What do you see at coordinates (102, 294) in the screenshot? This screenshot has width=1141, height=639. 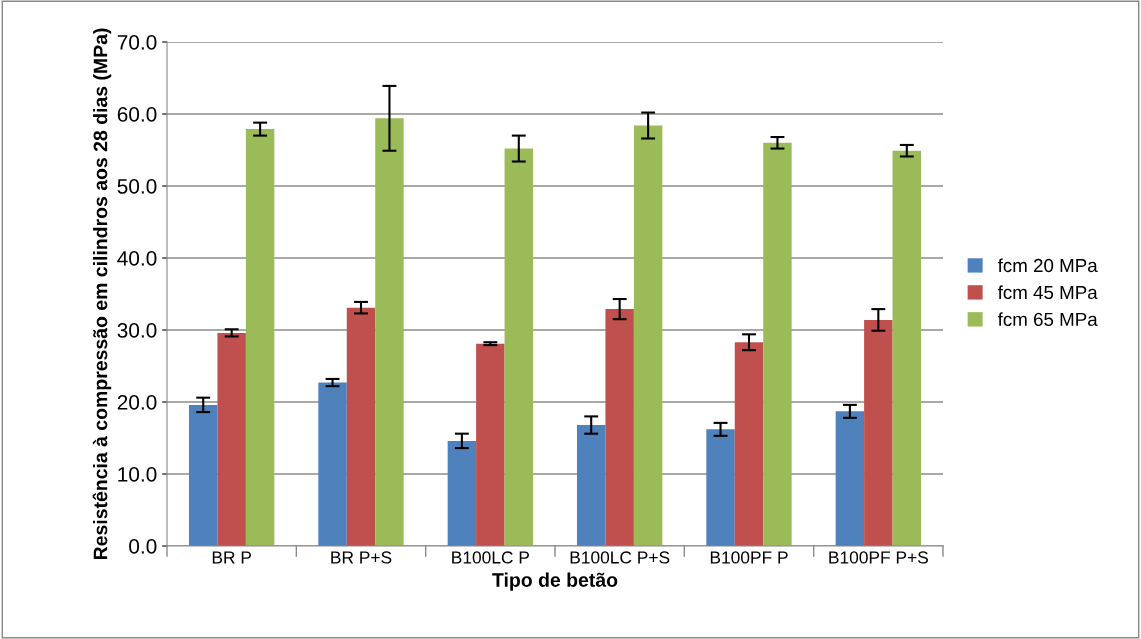 I see `y-axis-title: Resistência à compressão em cilindros aos 28 dias (MPa)` at bounding box center [102, 294].